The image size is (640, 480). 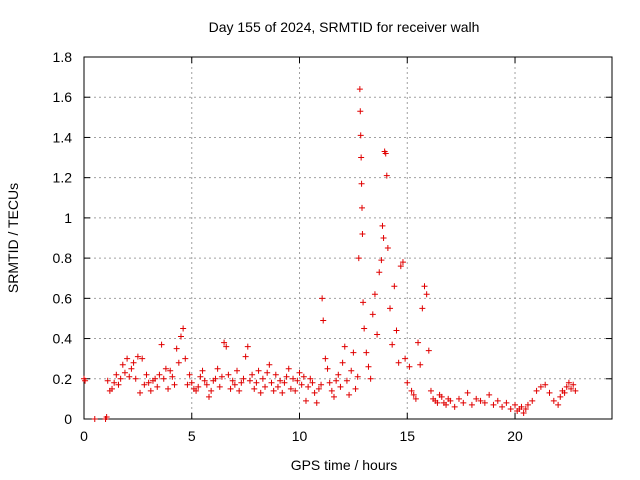 I want to click on x-tick-label: 20, so click(x=515, y=436).